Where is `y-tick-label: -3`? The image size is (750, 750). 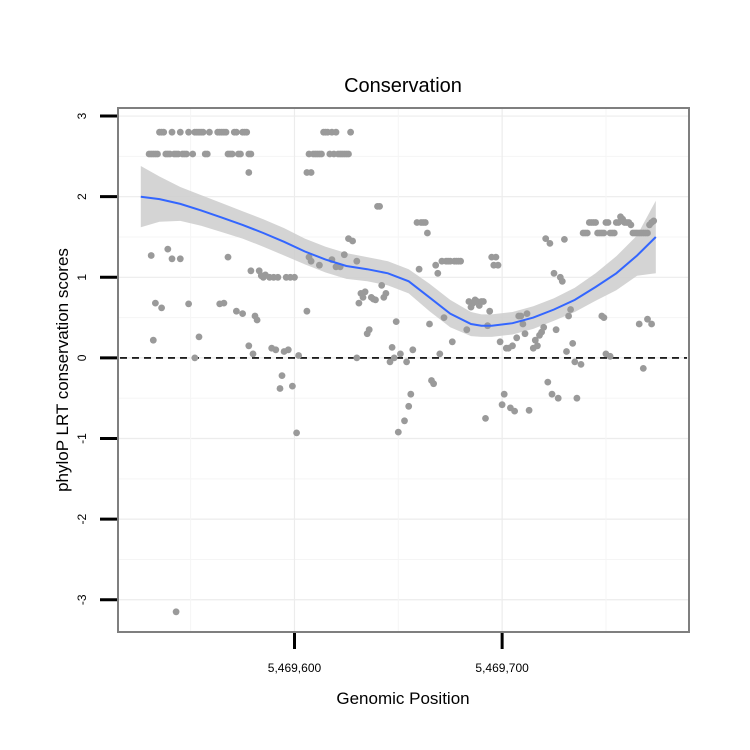 y-tick-label: -3 is located at coordinates (82, 599).